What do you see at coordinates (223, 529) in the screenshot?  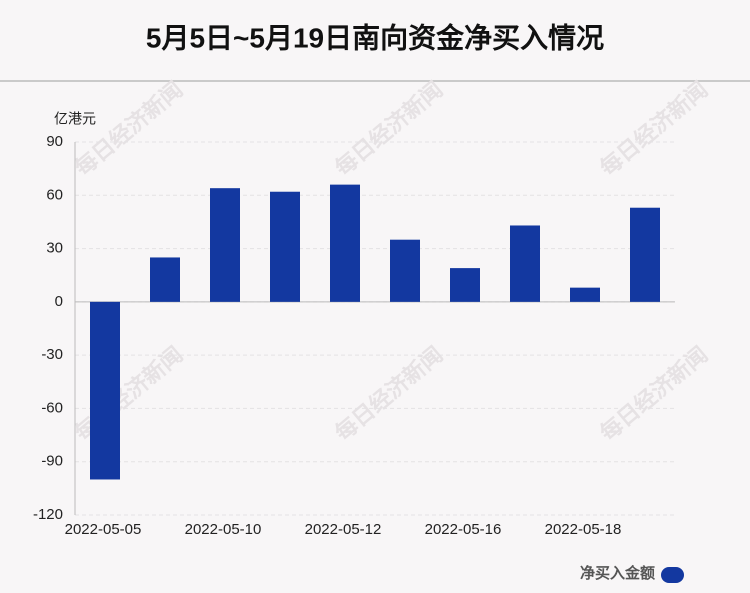 I see `x-tick-label: 2022-05-10` at bounding box center [223, 529].